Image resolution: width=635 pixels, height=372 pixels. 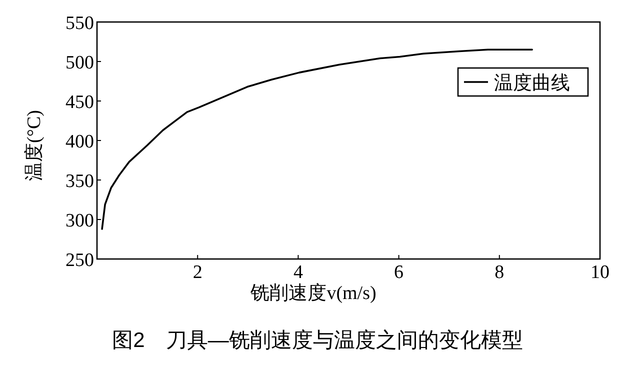 What do you see at coordinates (499, 272) in the screenshot?
I see `x-tick-label: 8` at bounding box center [499, 272].